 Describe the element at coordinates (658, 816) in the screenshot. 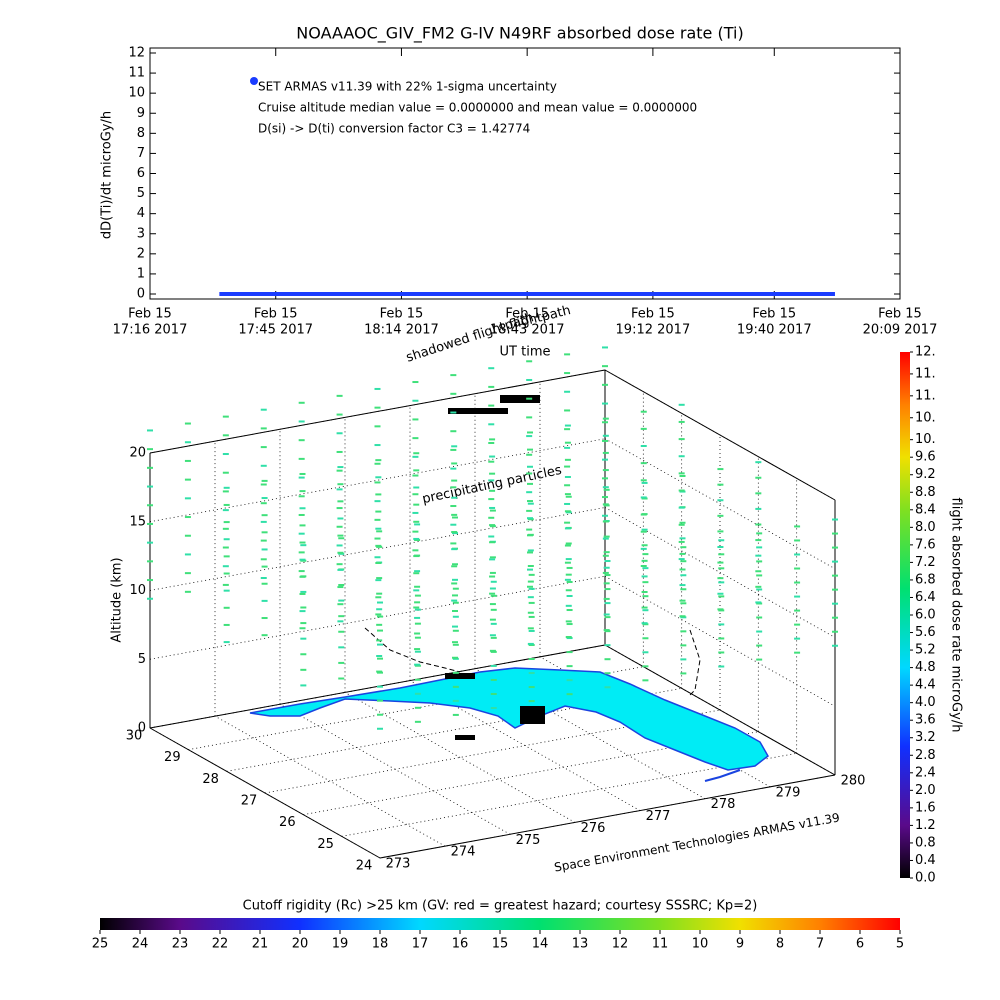

I see `x-tick-label: 277` at that location.